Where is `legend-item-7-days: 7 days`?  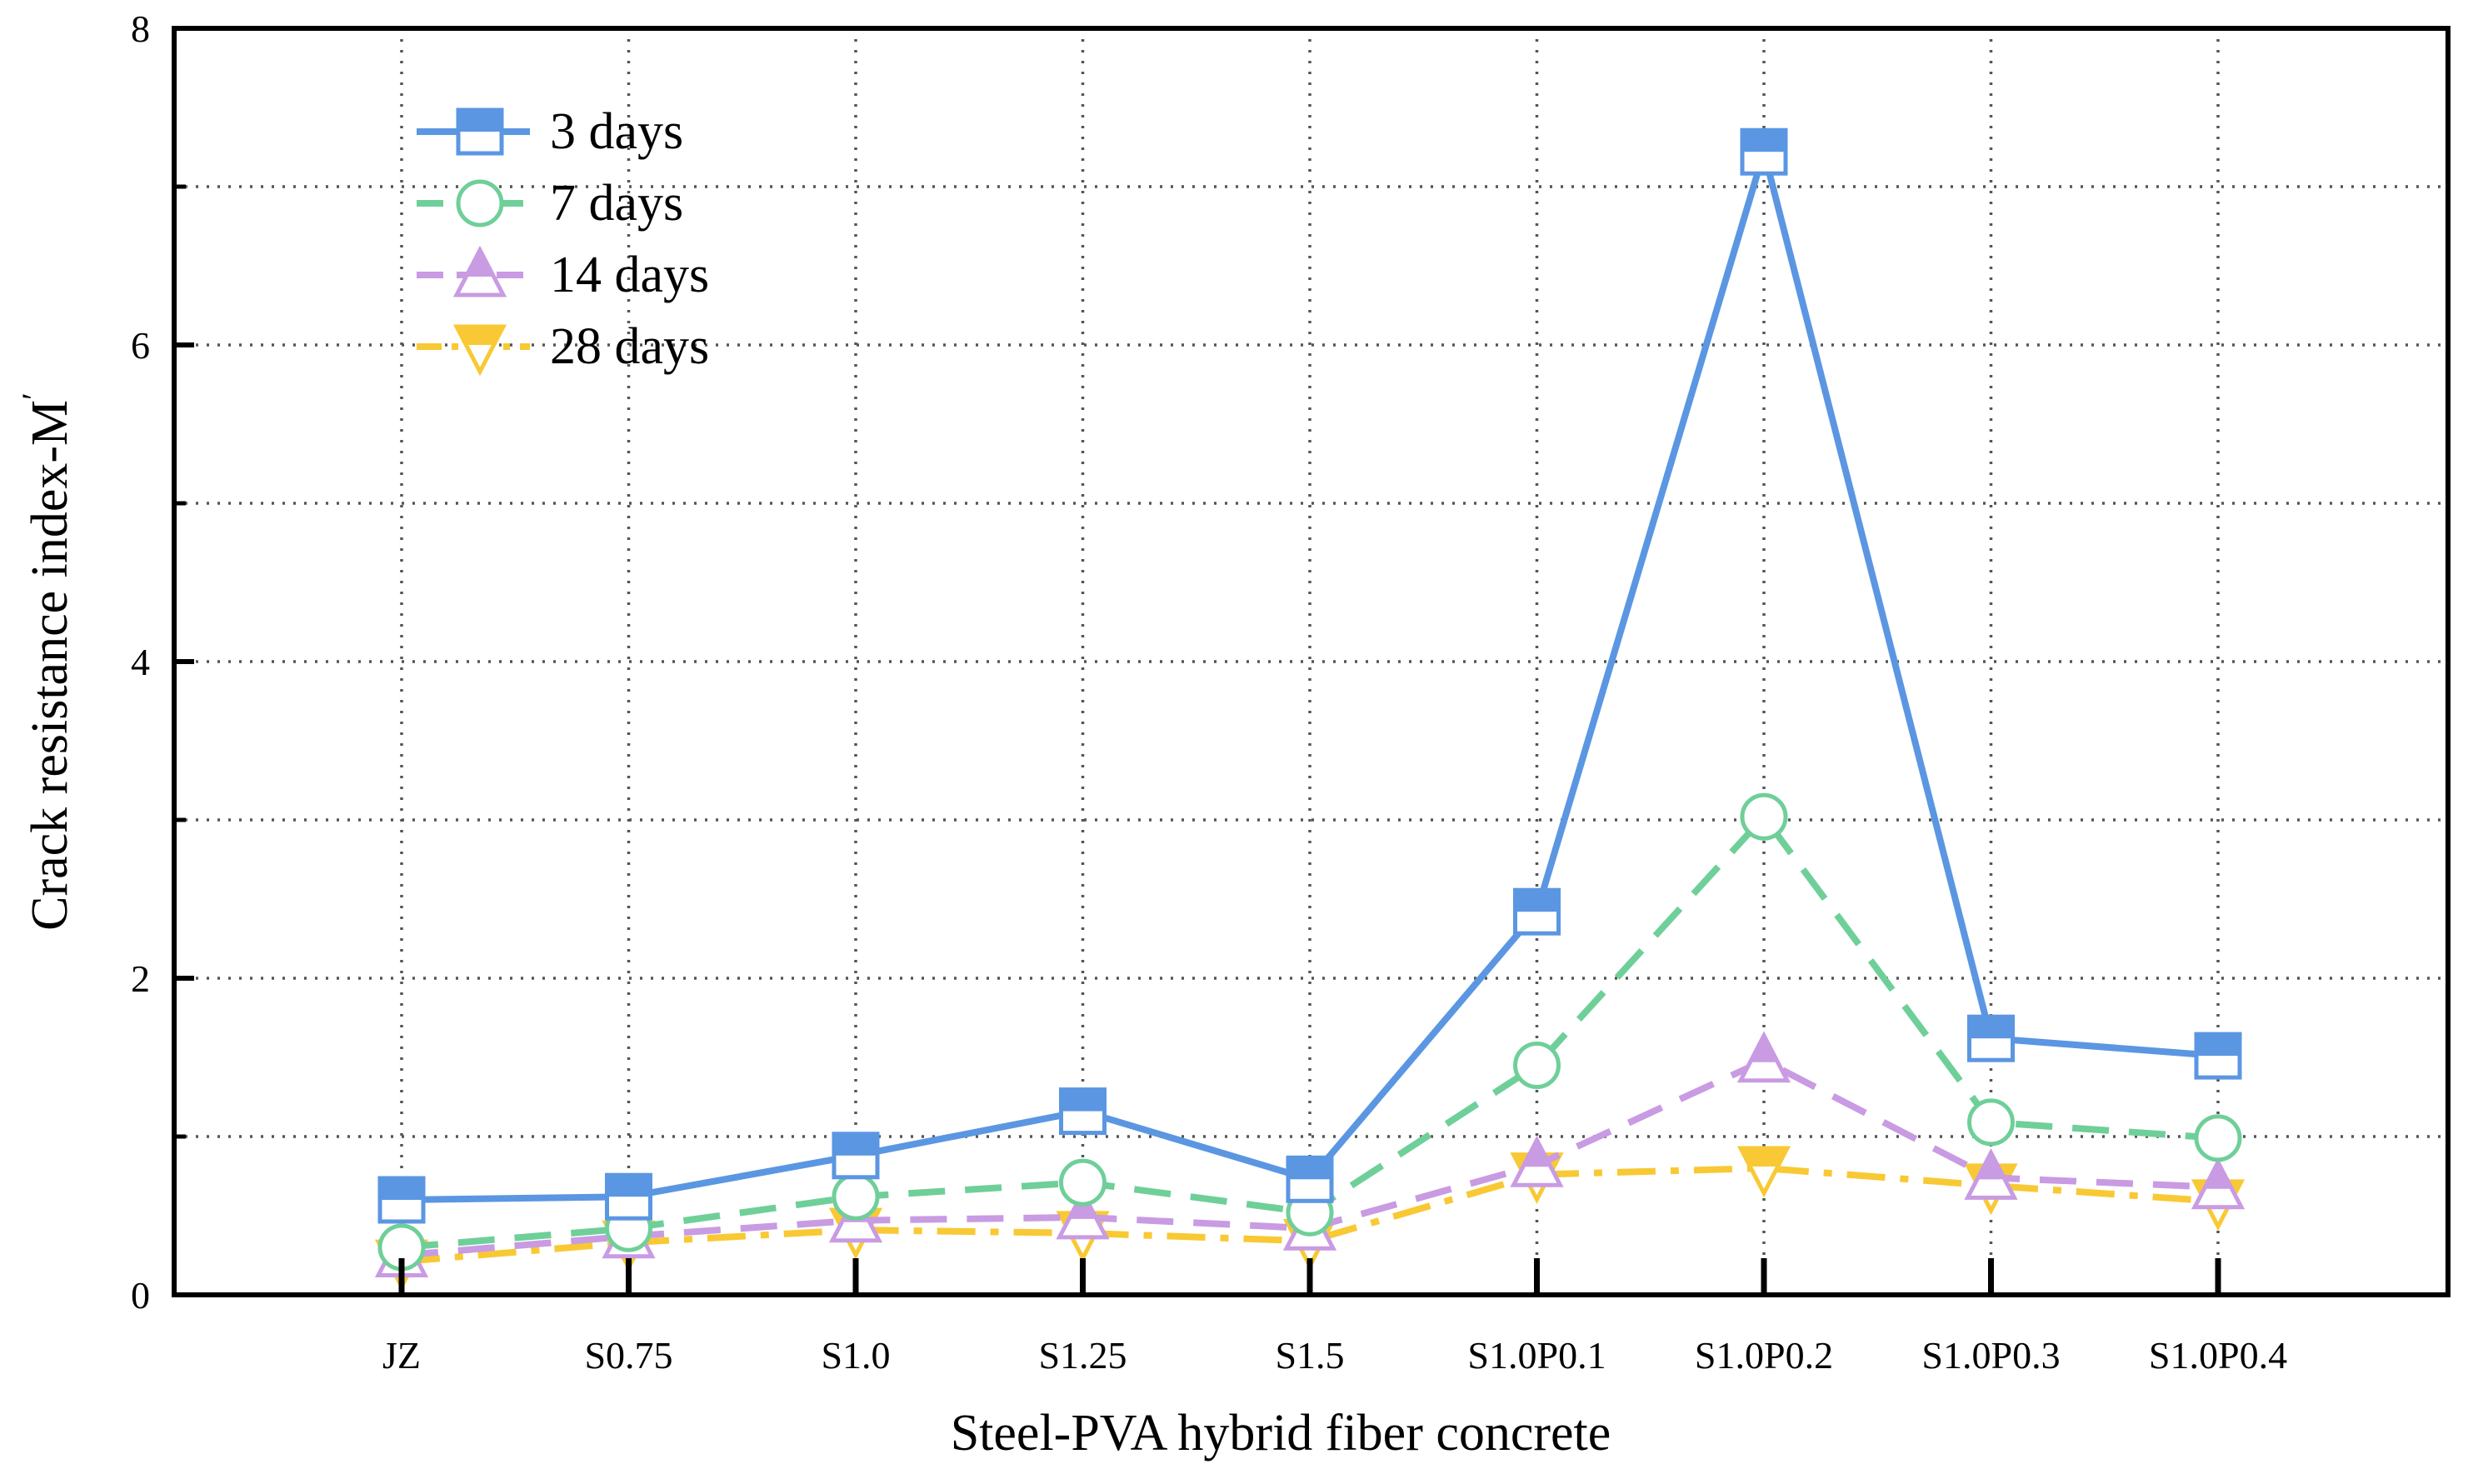
legend-item-7-days: 7 days is located at coordinates (550, 203).